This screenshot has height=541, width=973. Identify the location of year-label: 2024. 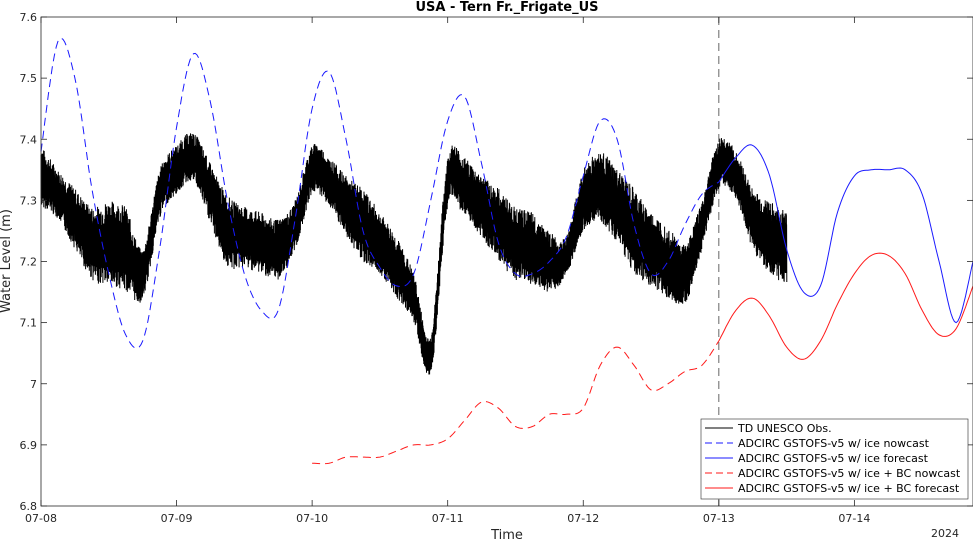
(945, 533).